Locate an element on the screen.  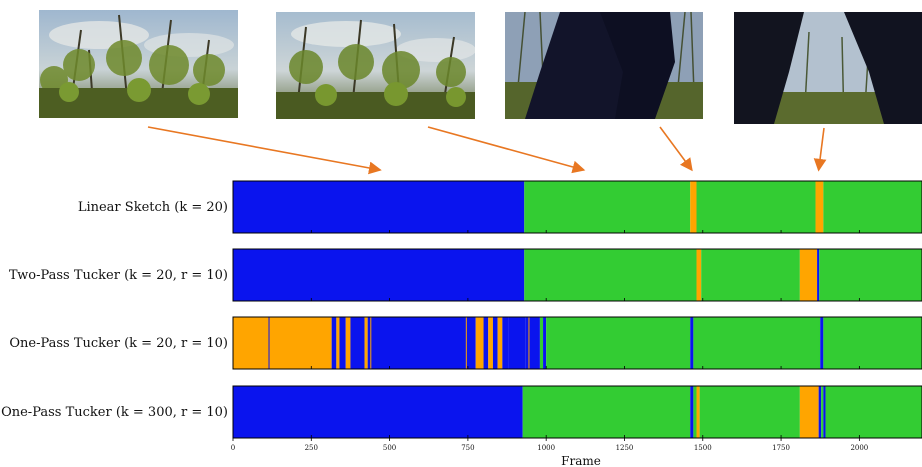
cluster-row-3: One-Pass Tucker (k = 300, r = 10) is located at coordinates (461, 412).